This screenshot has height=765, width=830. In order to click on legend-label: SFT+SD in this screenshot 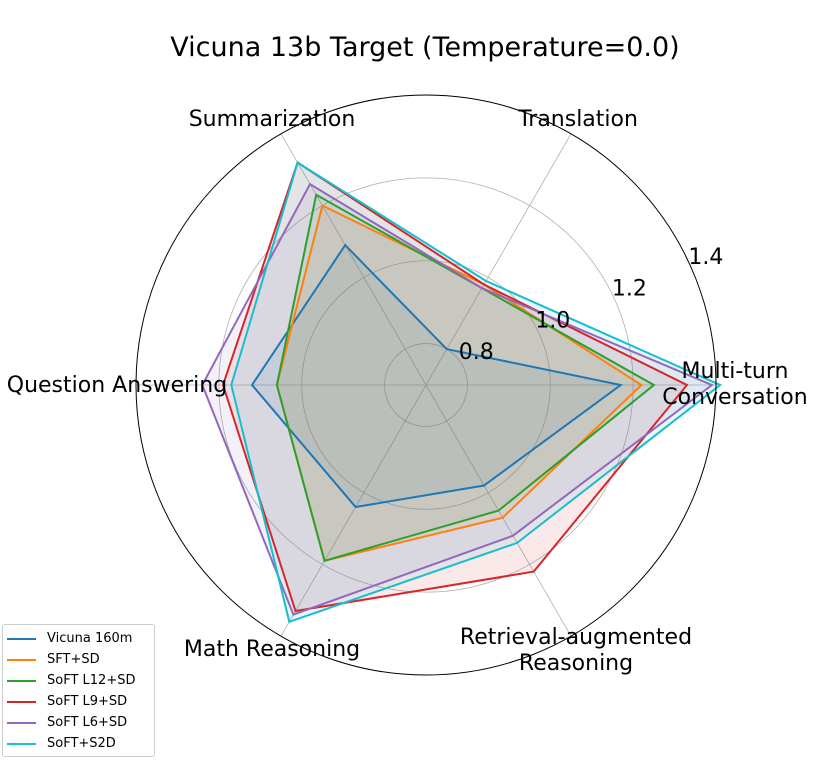, I will do `click(73, 659)`.